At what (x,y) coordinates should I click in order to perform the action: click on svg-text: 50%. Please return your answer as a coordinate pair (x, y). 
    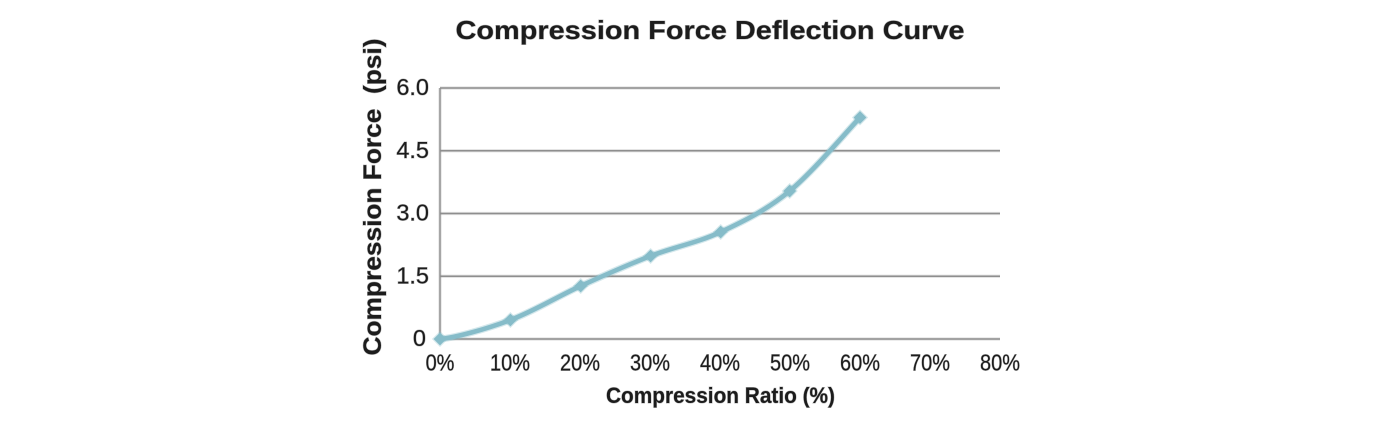
    Looking at the image, I should click on (790, 362).